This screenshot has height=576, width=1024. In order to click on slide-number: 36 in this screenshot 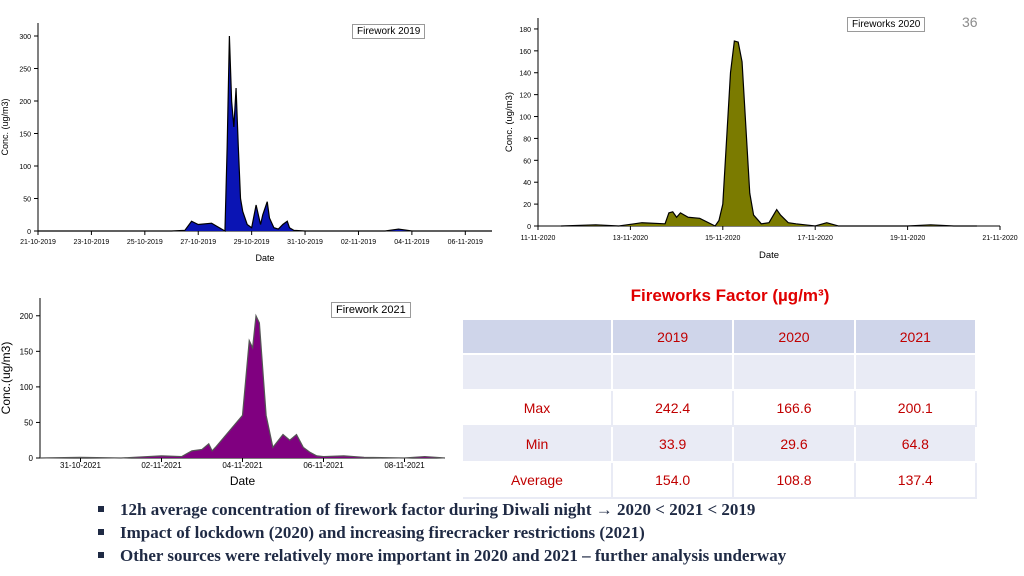, I will do `click(970, 22)`.